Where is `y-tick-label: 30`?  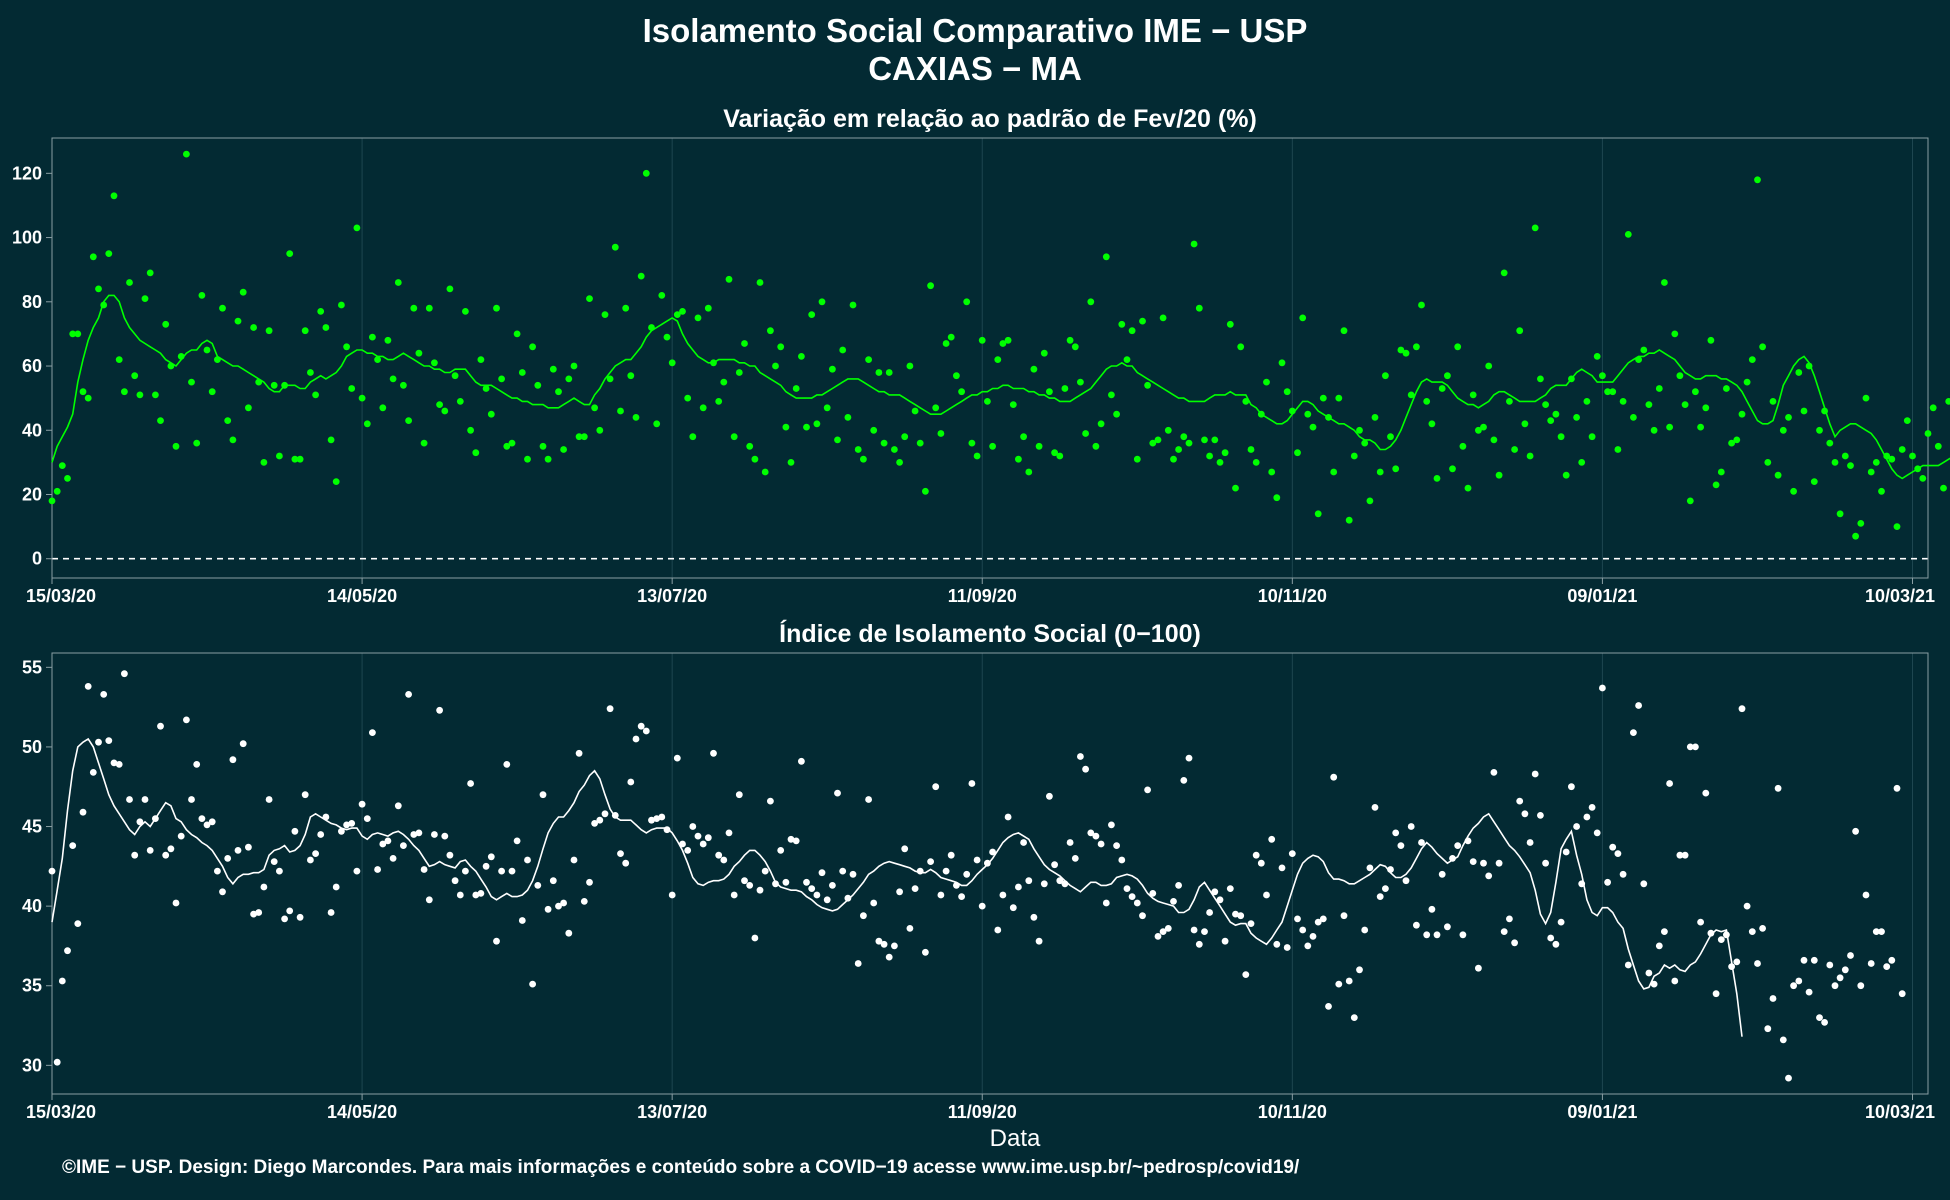 y-tick-label: 30 is located at coordinates (32, 1065).